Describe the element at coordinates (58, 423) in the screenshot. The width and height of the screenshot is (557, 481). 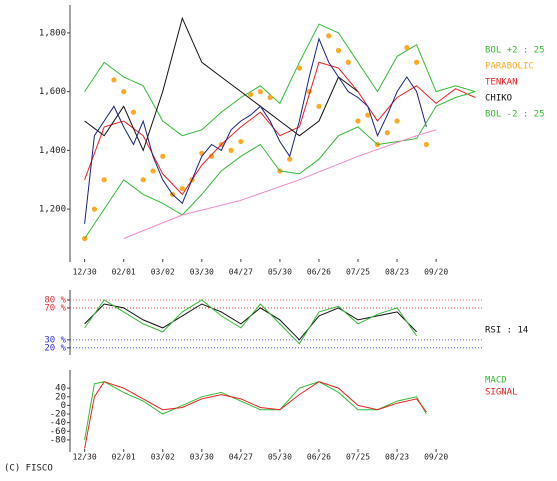
I see `y-tick-label: -40` at that location.